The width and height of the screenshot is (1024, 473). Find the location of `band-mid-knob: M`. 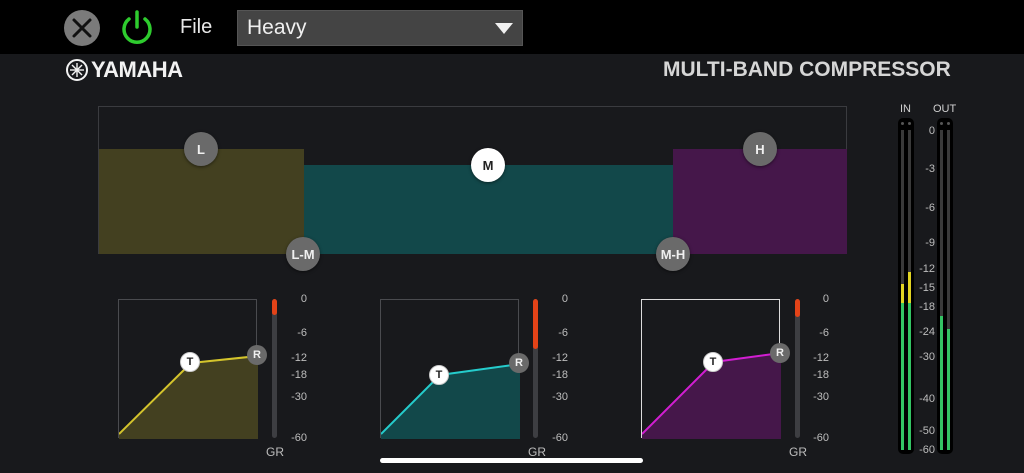

band-mid-knob: M is located at coordinates (488, 165).